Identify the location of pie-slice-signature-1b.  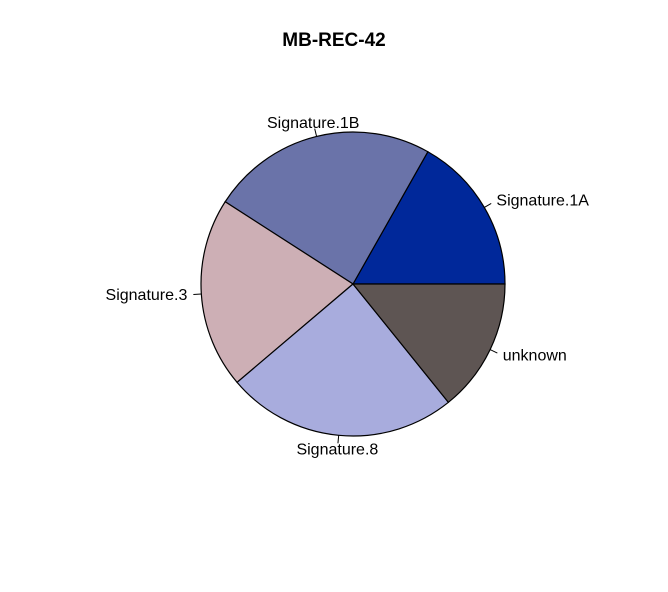
(326, 208).